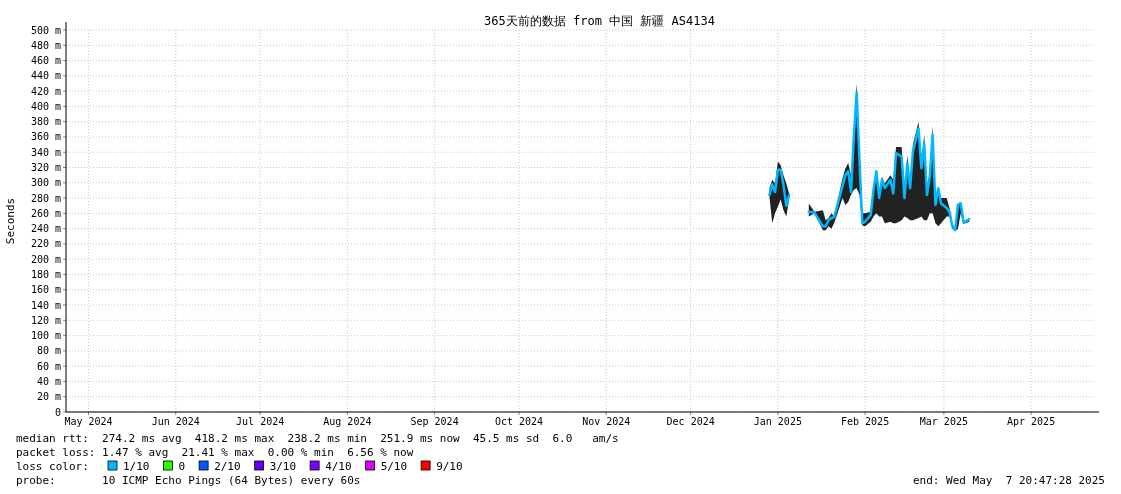  What do you see at coordinates (48, 351) in the screenshot?
I see `y-tick-label: 80 m` at bounding box center [48, 351].